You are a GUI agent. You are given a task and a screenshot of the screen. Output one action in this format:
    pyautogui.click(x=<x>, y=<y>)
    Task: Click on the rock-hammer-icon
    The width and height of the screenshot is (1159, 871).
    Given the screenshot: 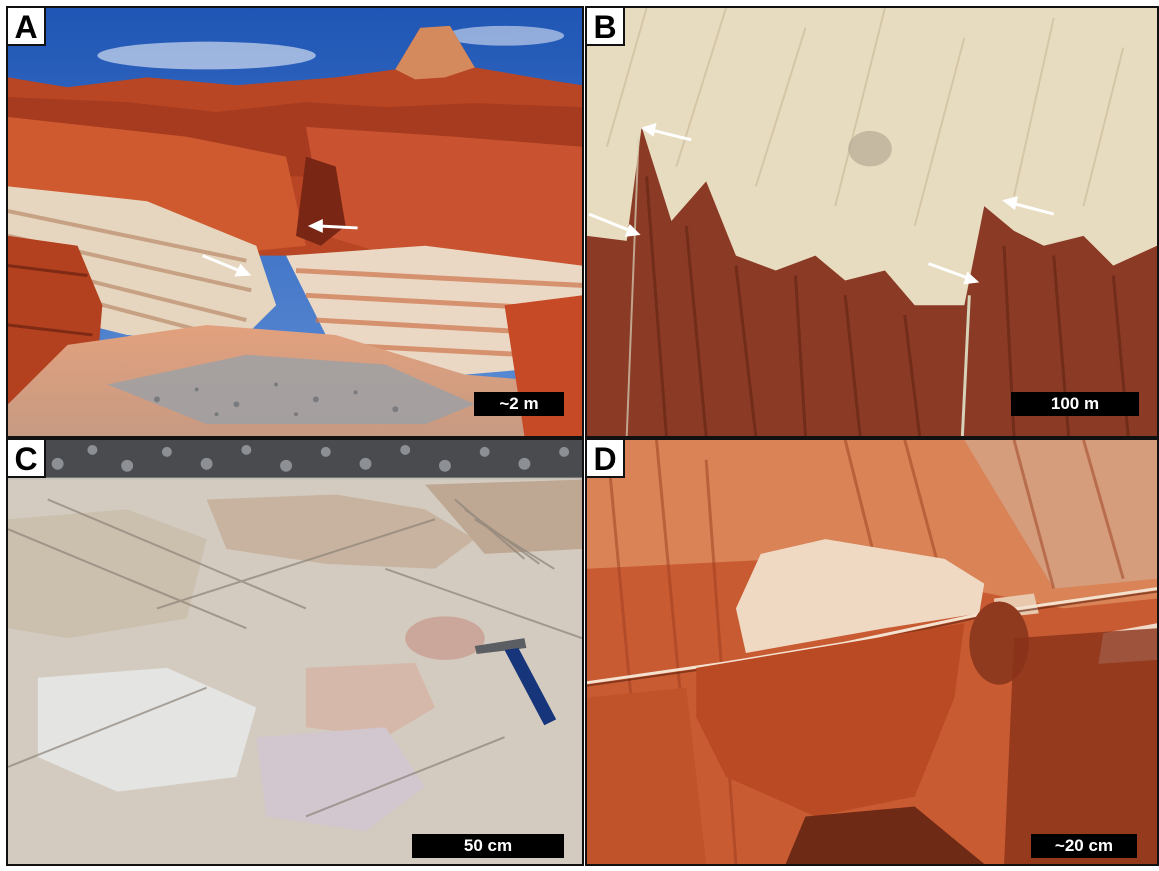 What is the action you would take?
    pyautogui.click(x=515, y=682)
    